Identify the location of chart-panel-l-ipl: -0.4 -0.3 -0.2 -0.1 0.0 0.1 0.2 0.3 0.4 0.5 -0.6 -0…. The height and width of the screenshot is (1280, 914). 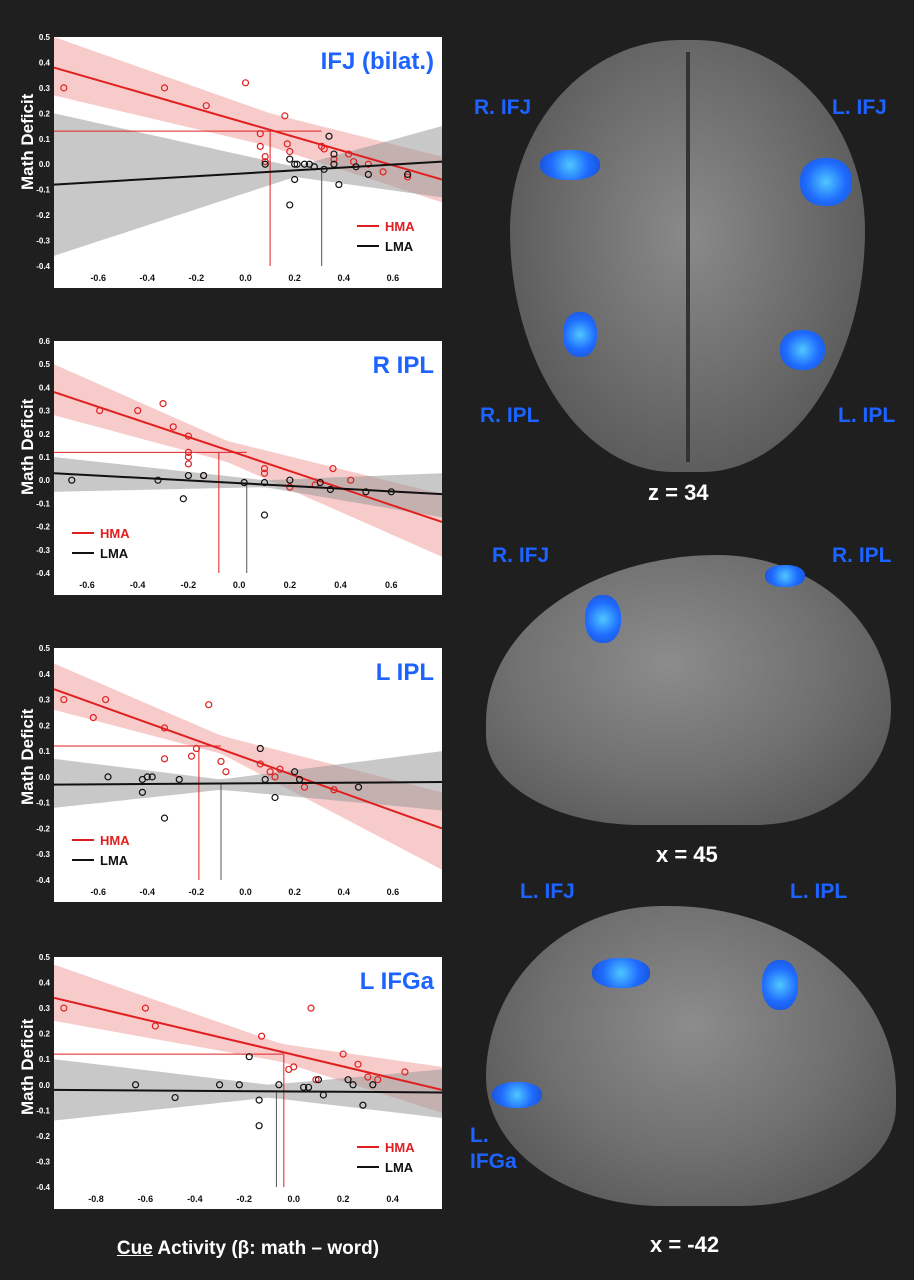
(239, 773).